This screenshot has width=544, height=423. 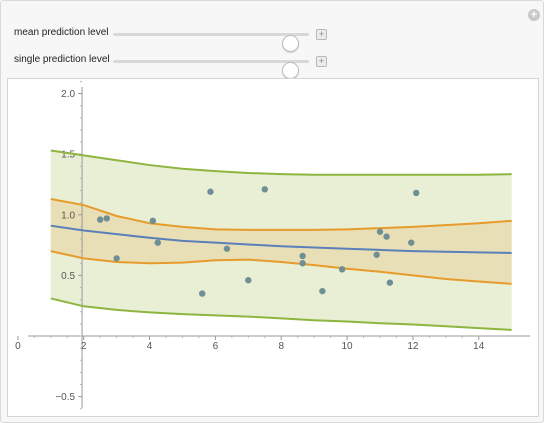 I want to click on single-prediction-slider, so click(x=211, y=69).